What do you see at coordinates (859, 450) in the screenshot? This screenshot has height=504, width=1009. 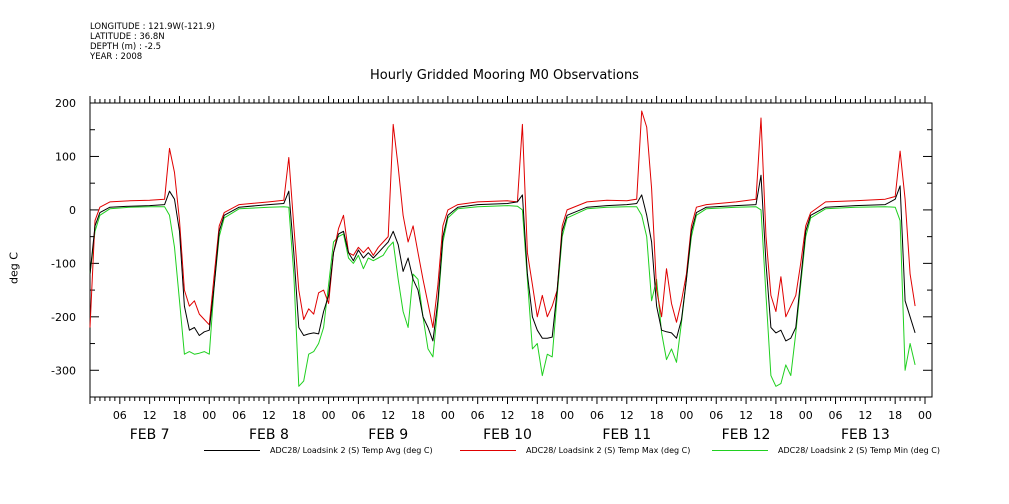 I see `legend-label: ADC28/ Loadsink 2 (S) Temp Min (deg C)` at bounding box center [859, 450].